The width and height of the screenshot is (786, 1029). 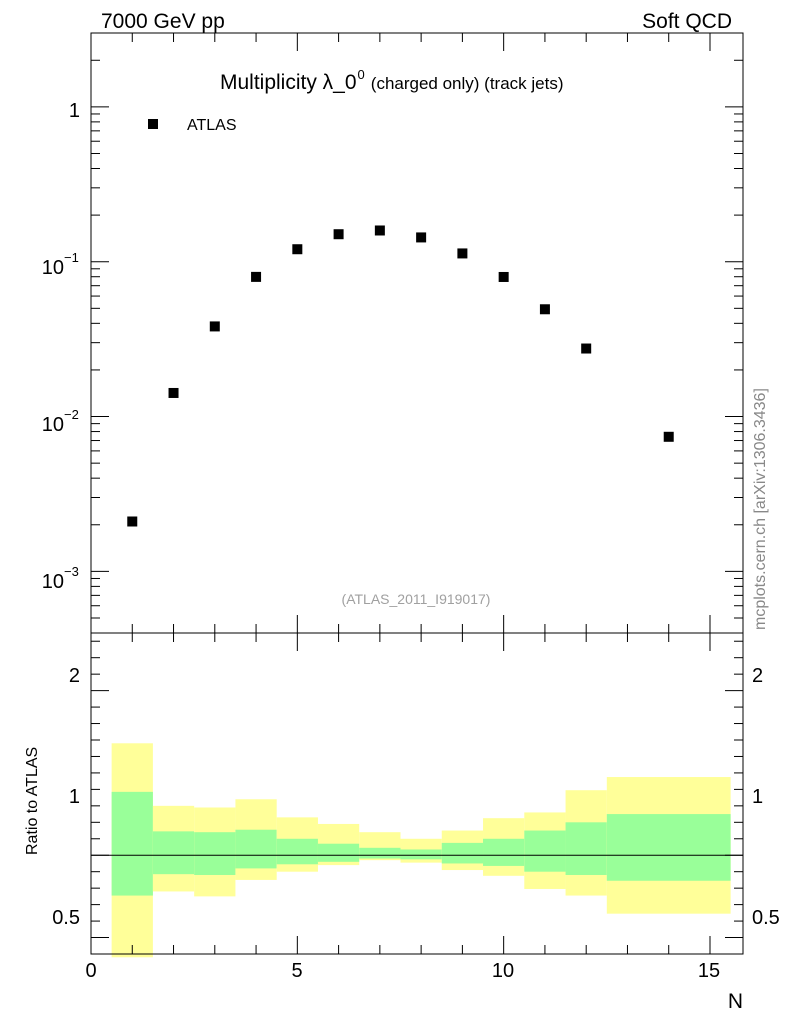 I want to click on x-tick-label: 5, so click(x=296, y=971).